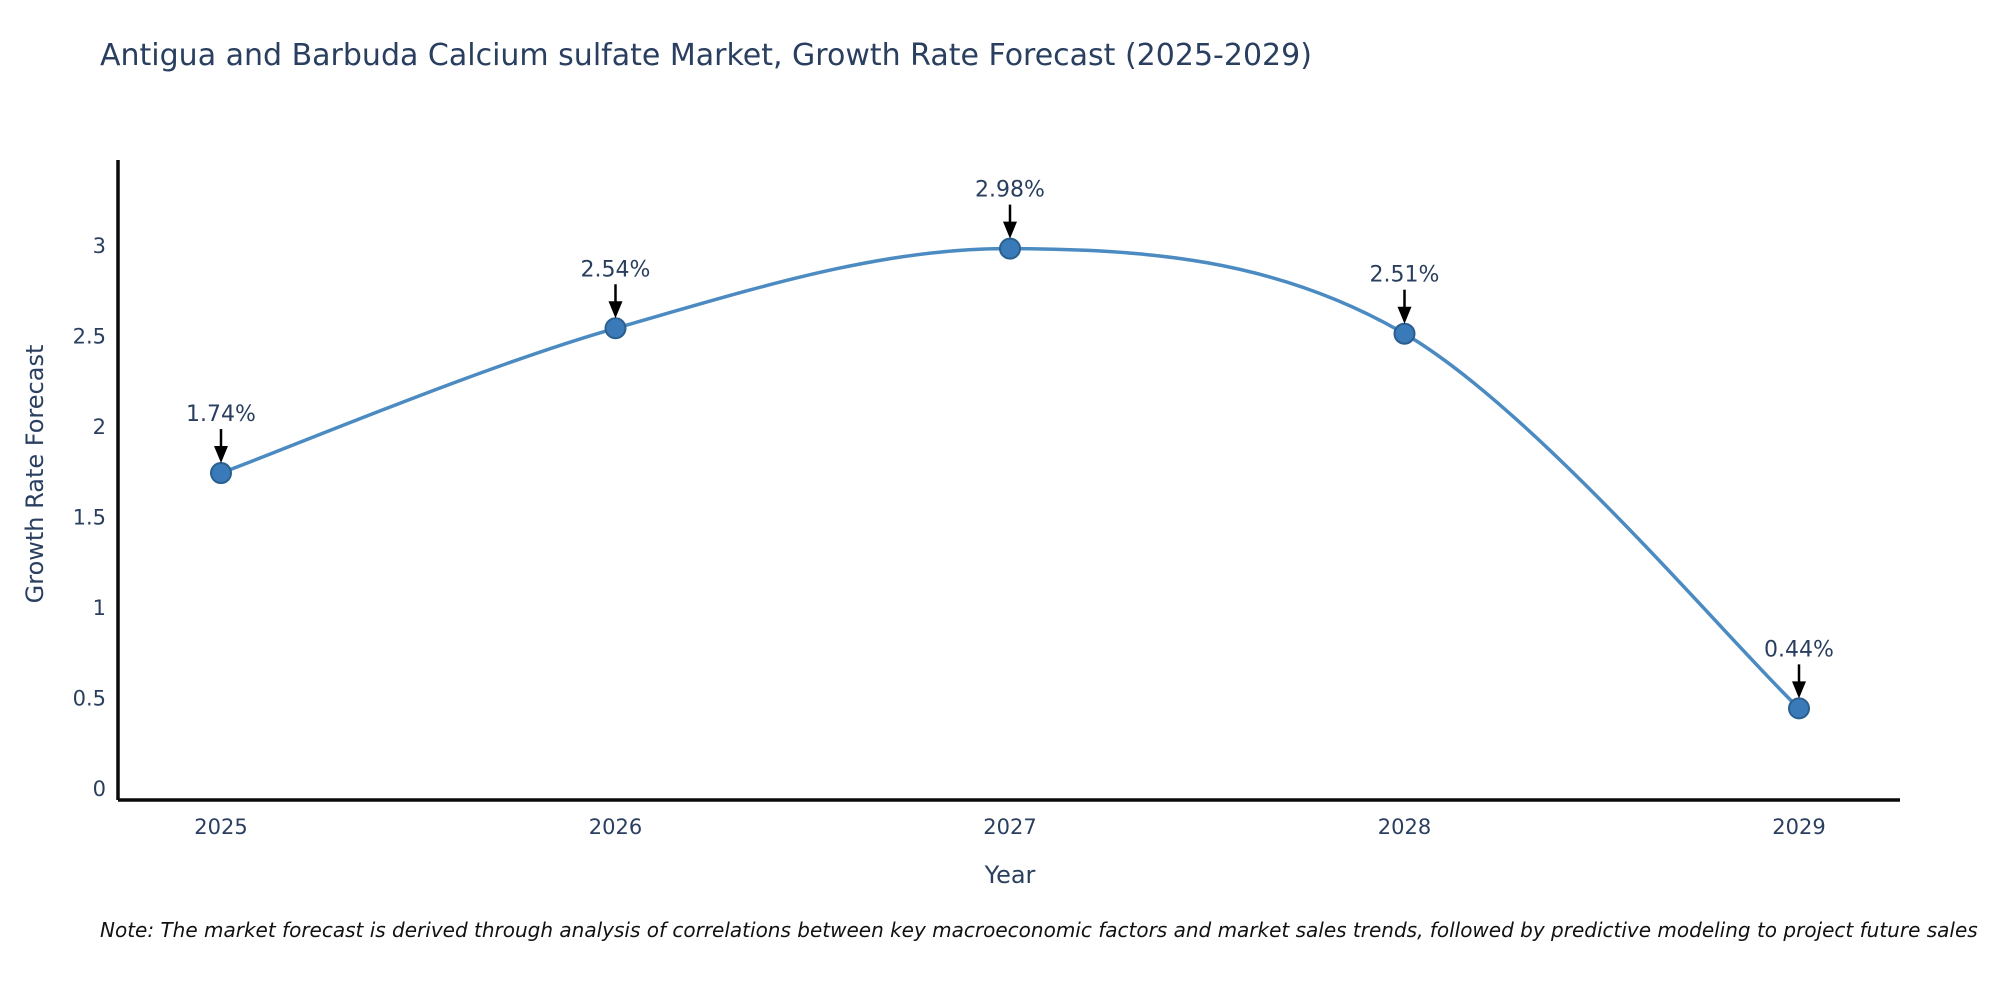 The image size is (2000, 1000). What do you see at coordinates (1010, 190) in the screenshot?
I see `annotation-label: 2.98%` at bounding box center [1010, 190].